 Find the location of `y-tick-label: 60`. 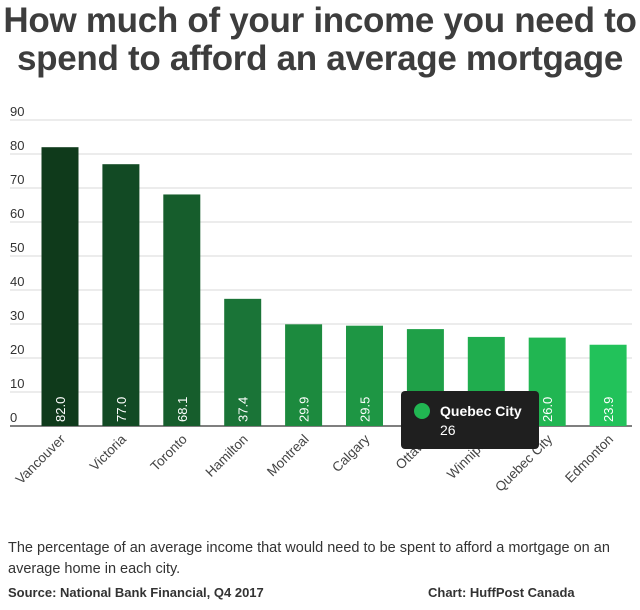

y-tick-label: 60 is located at coordinates (17, 213).